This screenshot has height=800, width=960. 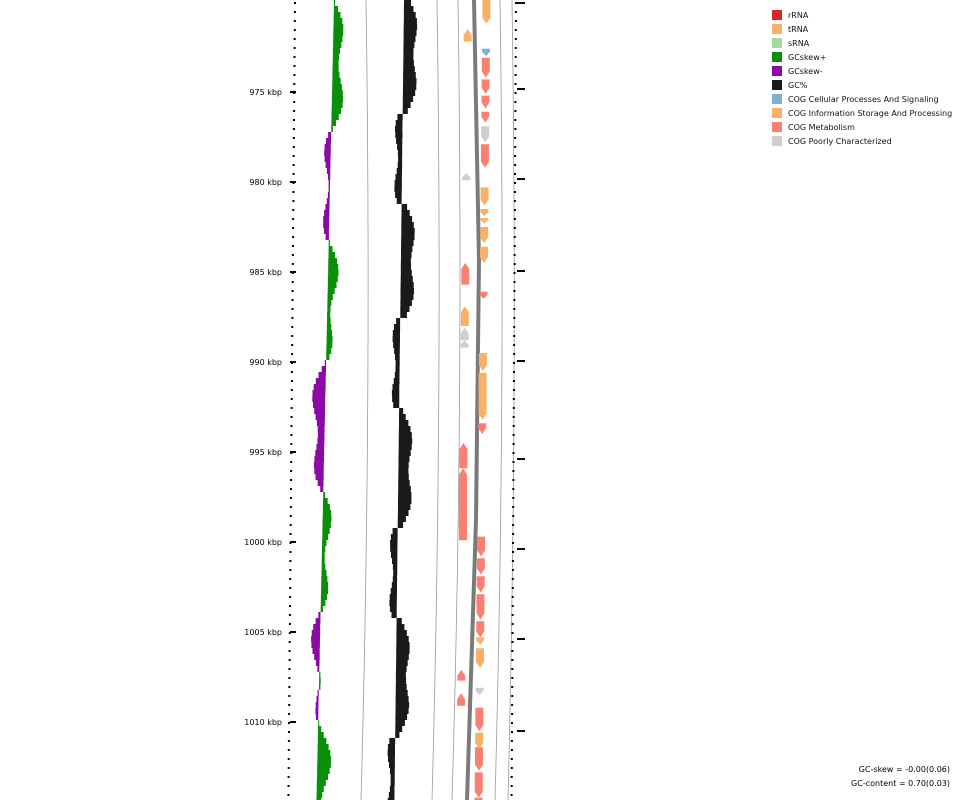 What do you see at coordinates (265, 182) in the screenshot?
I see `axis-tick-label: 980 kbp` at bounding box center [265, 182].